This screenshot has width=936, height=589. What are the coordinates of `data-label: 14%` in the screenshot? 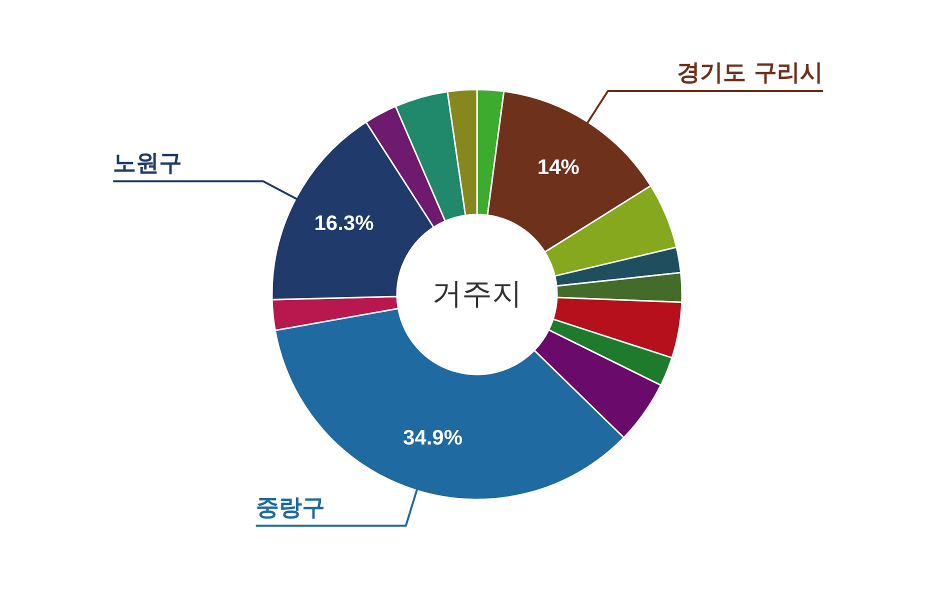 It's located at (558, 167).